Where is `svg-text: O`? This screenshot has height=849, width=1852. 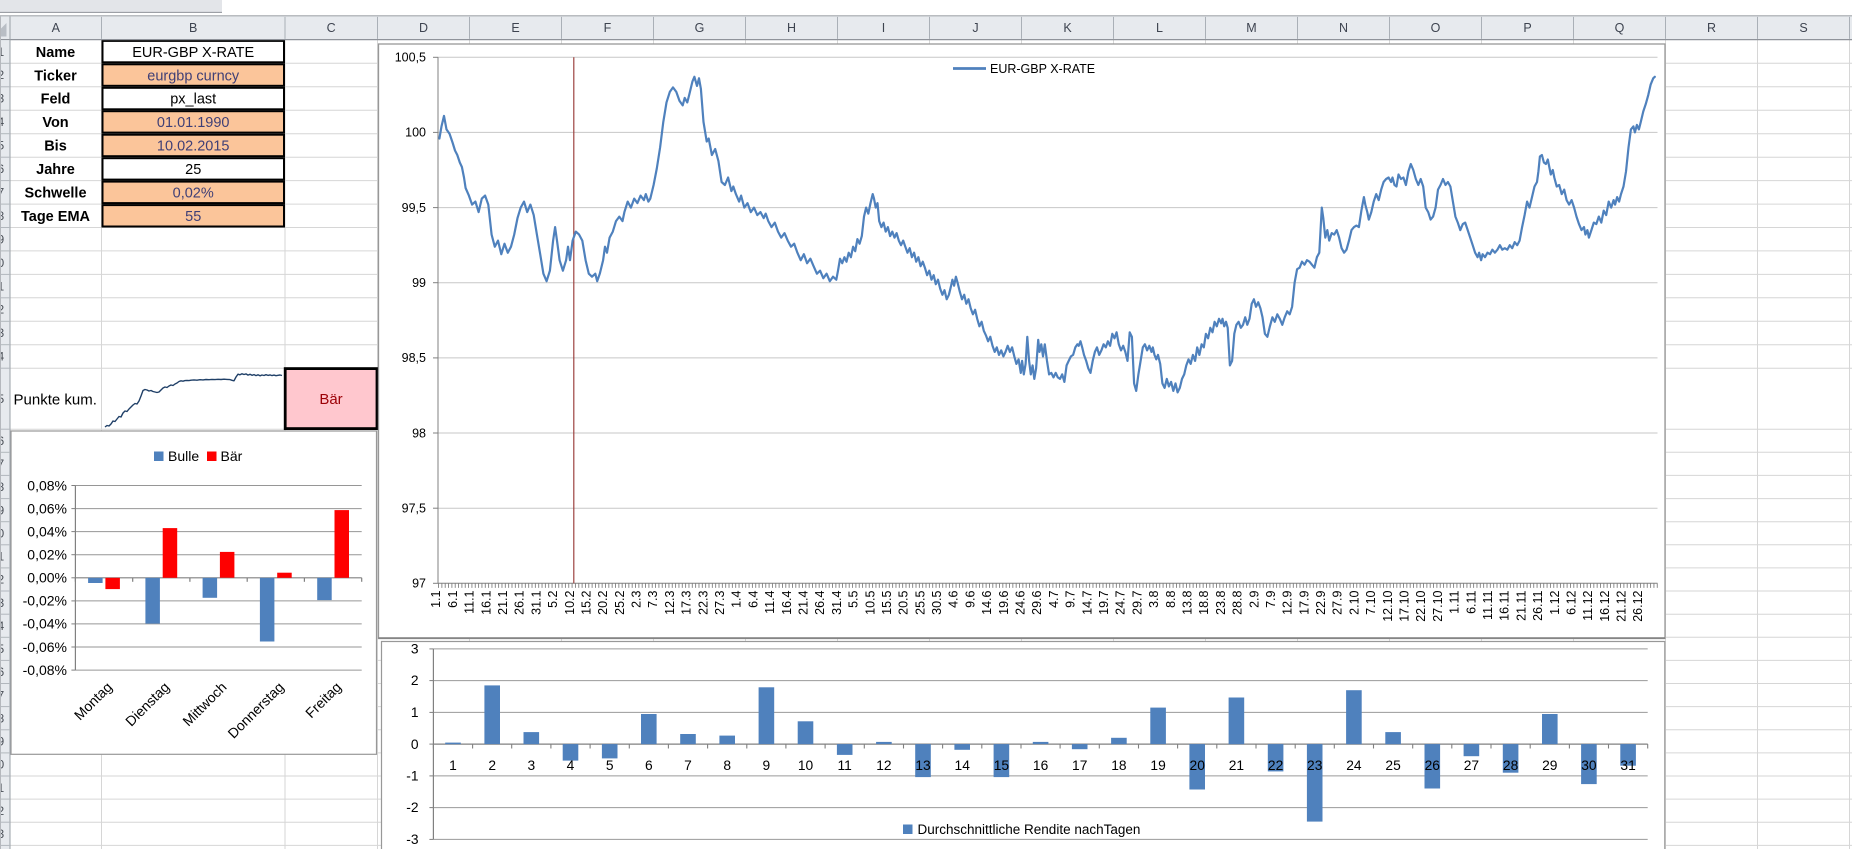 svg-text: O is located at coordinates (1436, 28).